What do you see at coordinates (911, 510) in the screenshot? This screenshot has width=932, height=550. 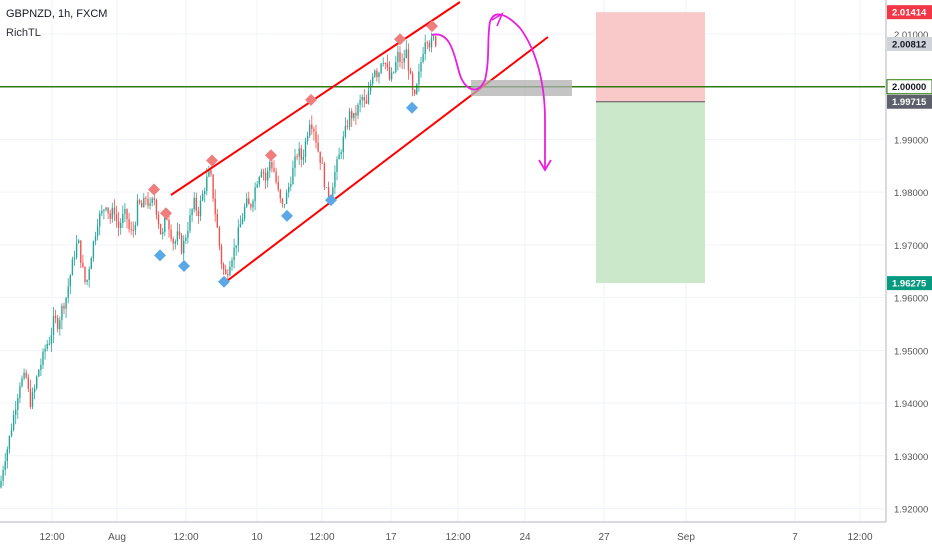 I see `price-tick-label: 1.92000` at bounding box center [911, 510].